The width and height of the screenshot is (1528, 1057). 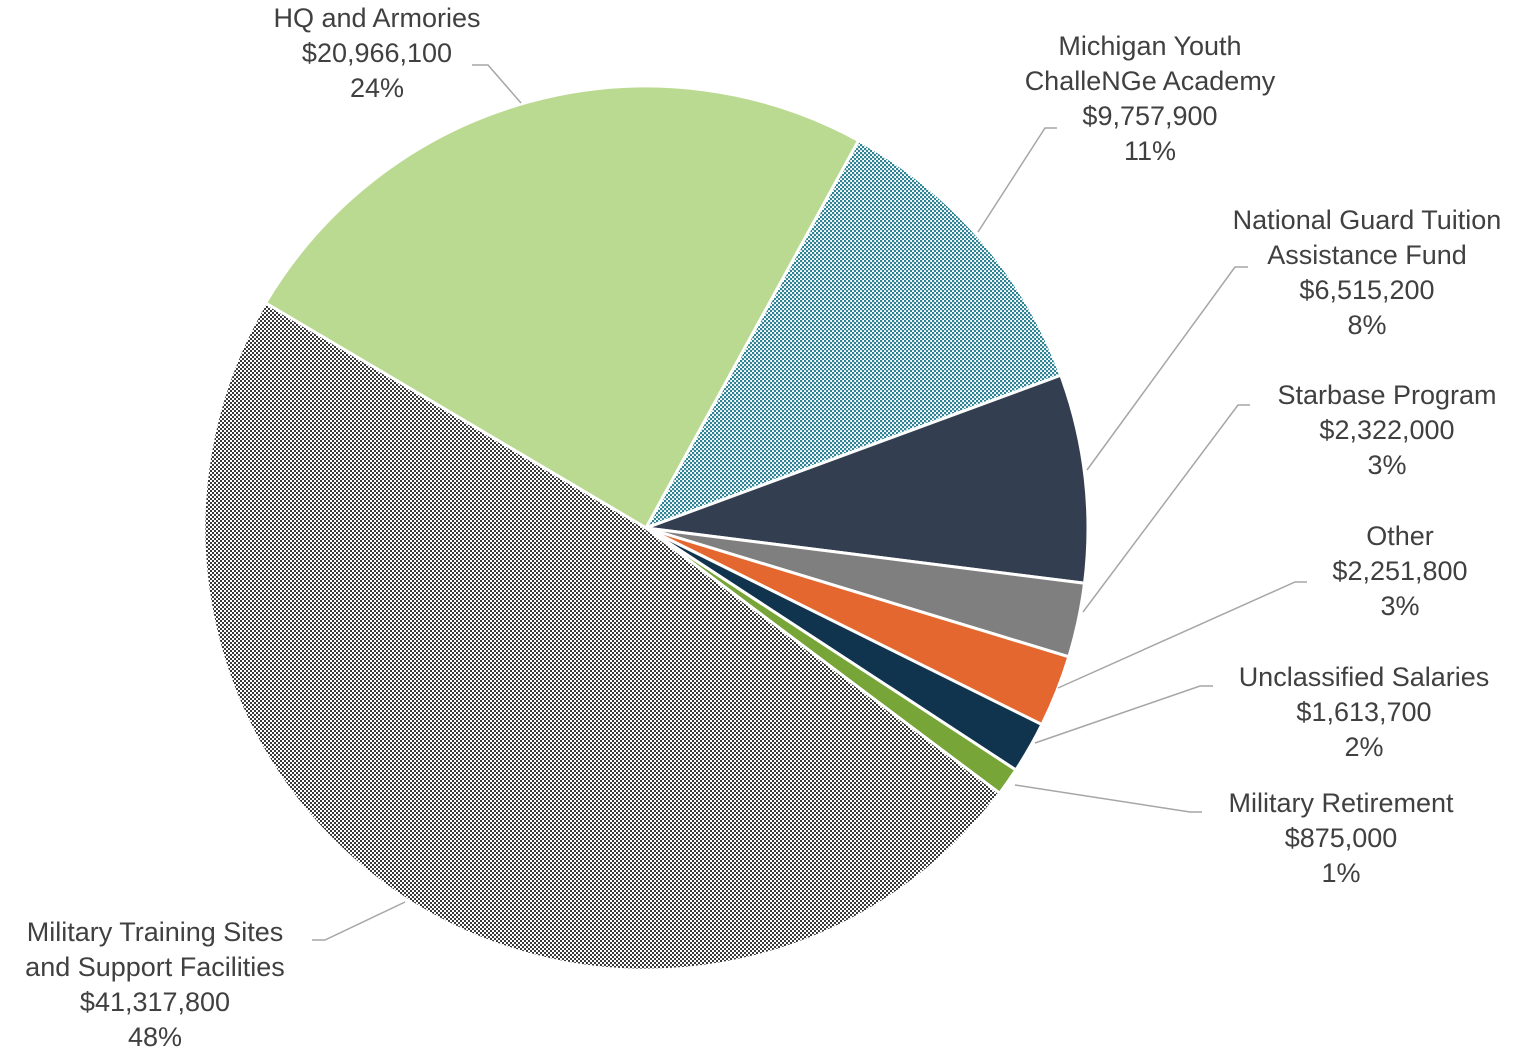 What do you see at coordinates (1167, 368) in the screenshot?
I see `leader-line-national-guard-tuition-assistance-fund` at bounding box center [1167, 368].